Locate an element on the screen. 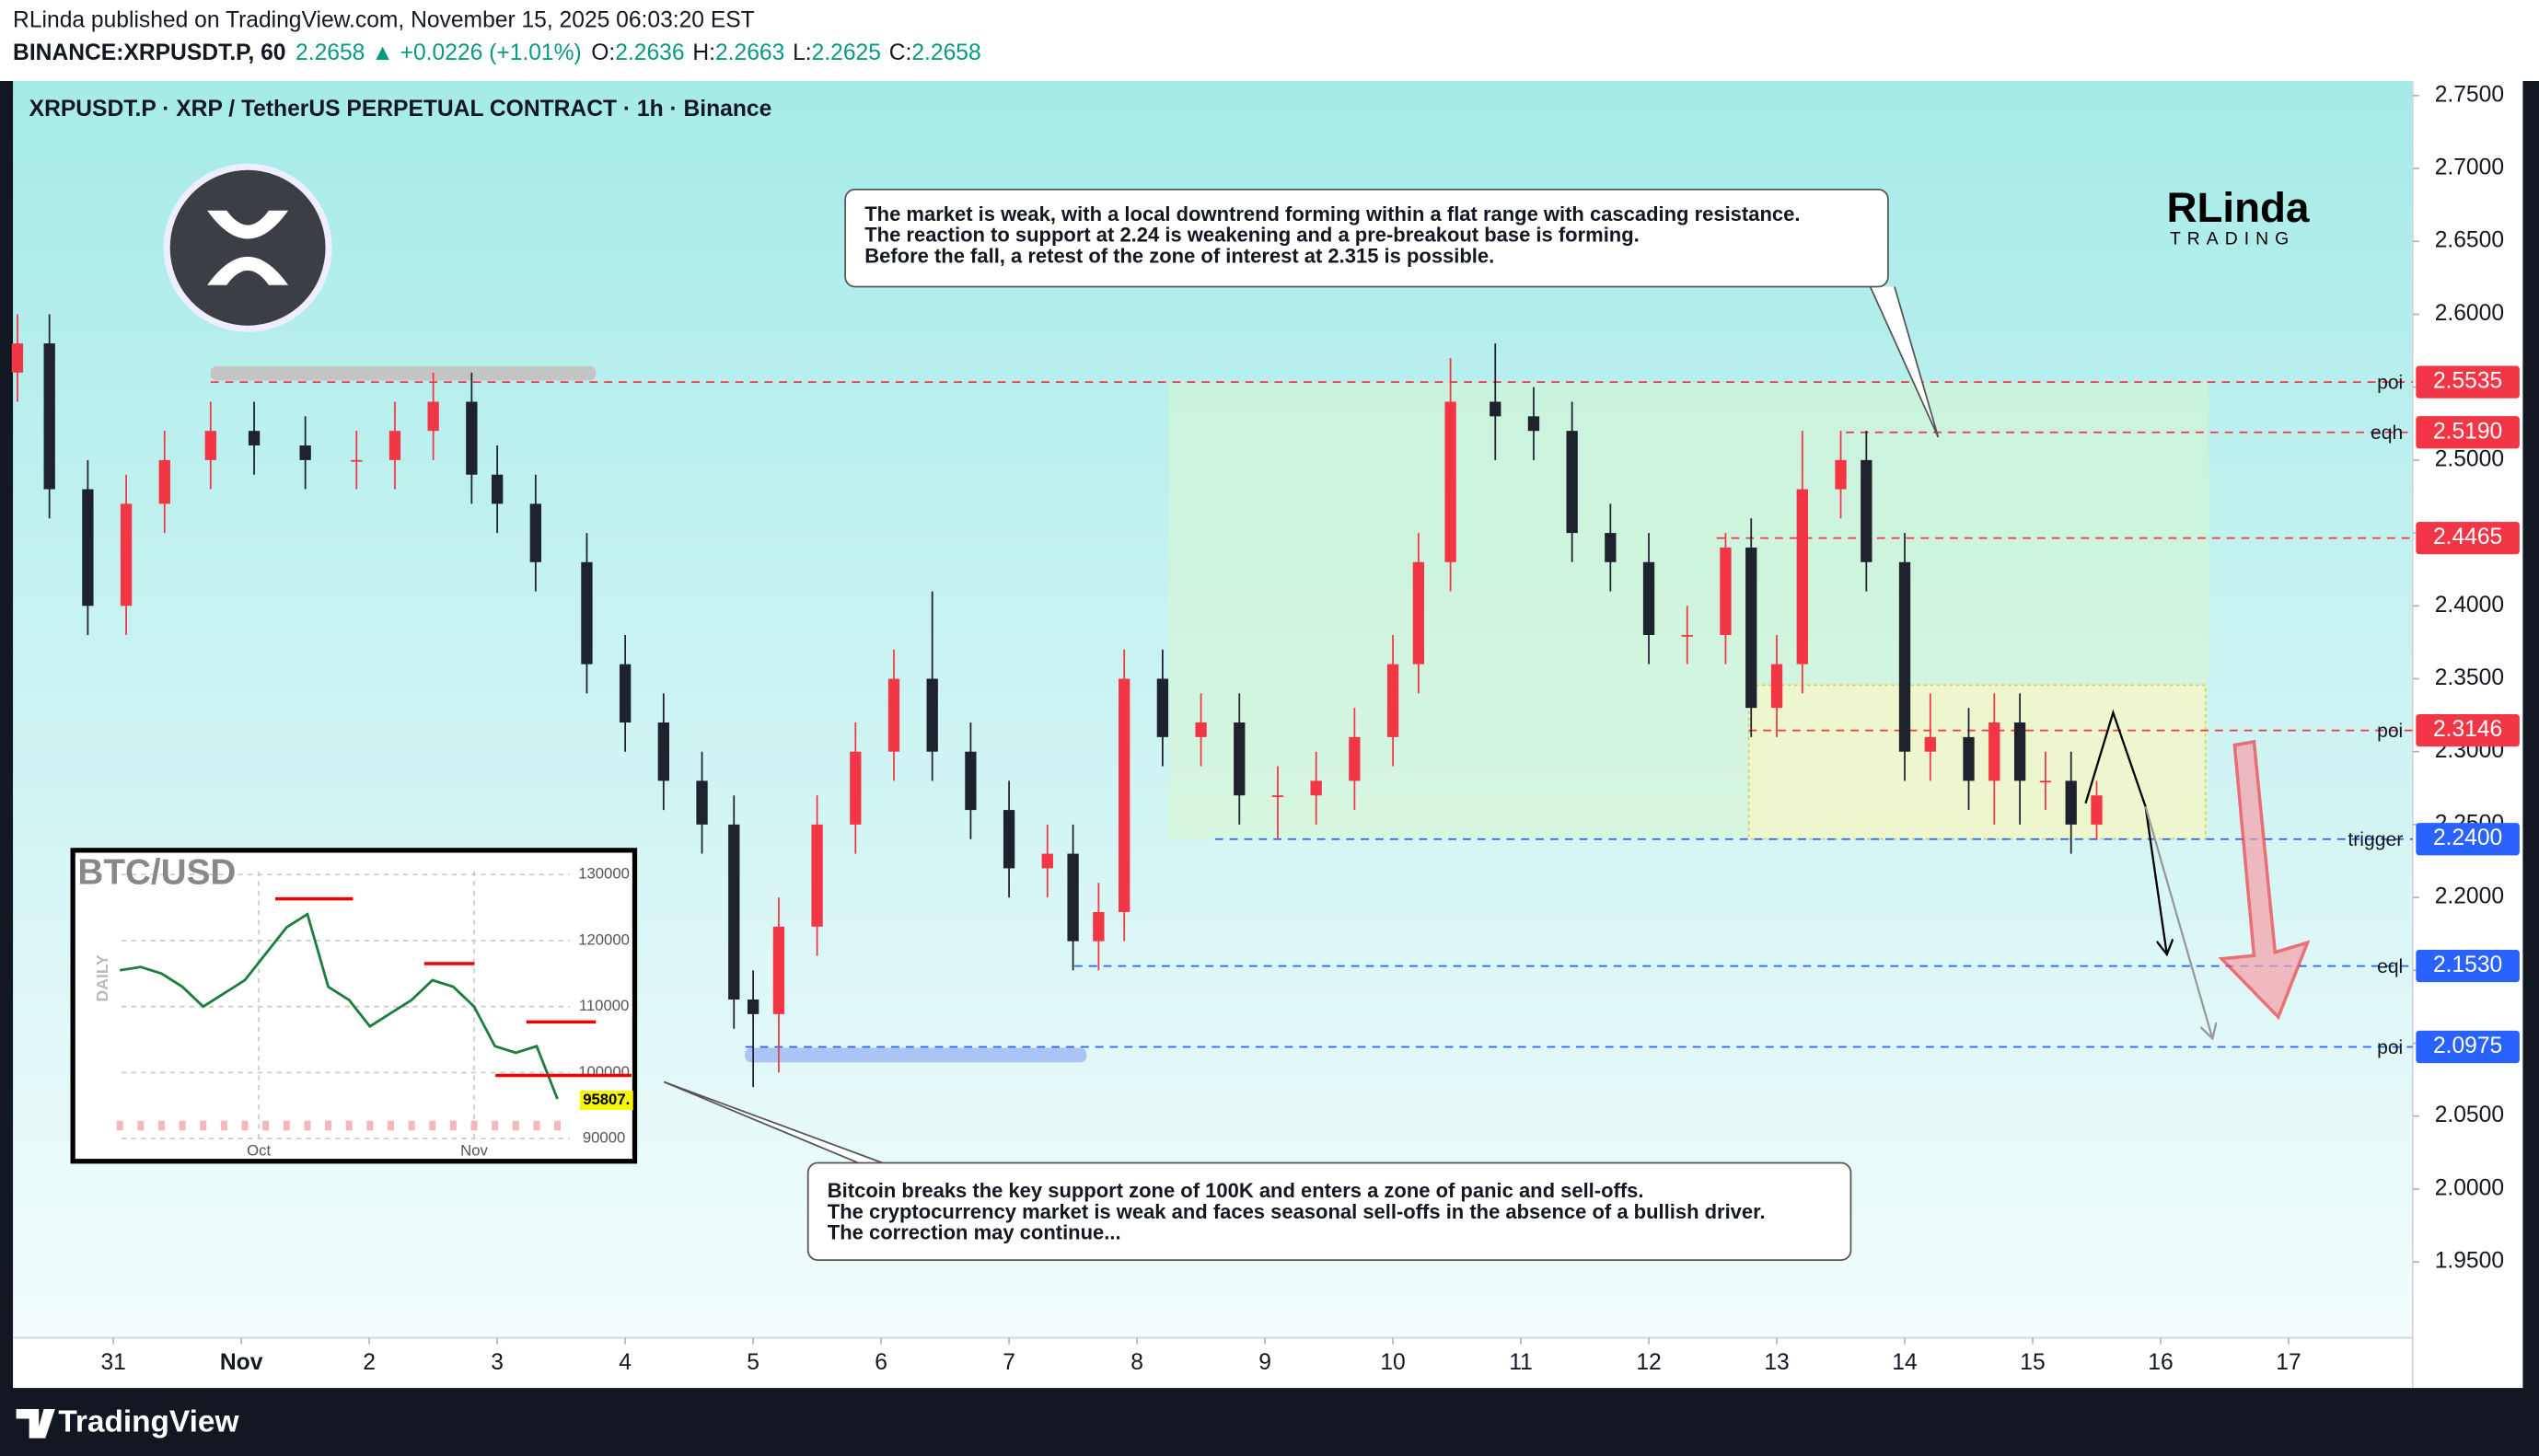  y-tick-label: 2.0000 is located at coordinates (2470, 1187).